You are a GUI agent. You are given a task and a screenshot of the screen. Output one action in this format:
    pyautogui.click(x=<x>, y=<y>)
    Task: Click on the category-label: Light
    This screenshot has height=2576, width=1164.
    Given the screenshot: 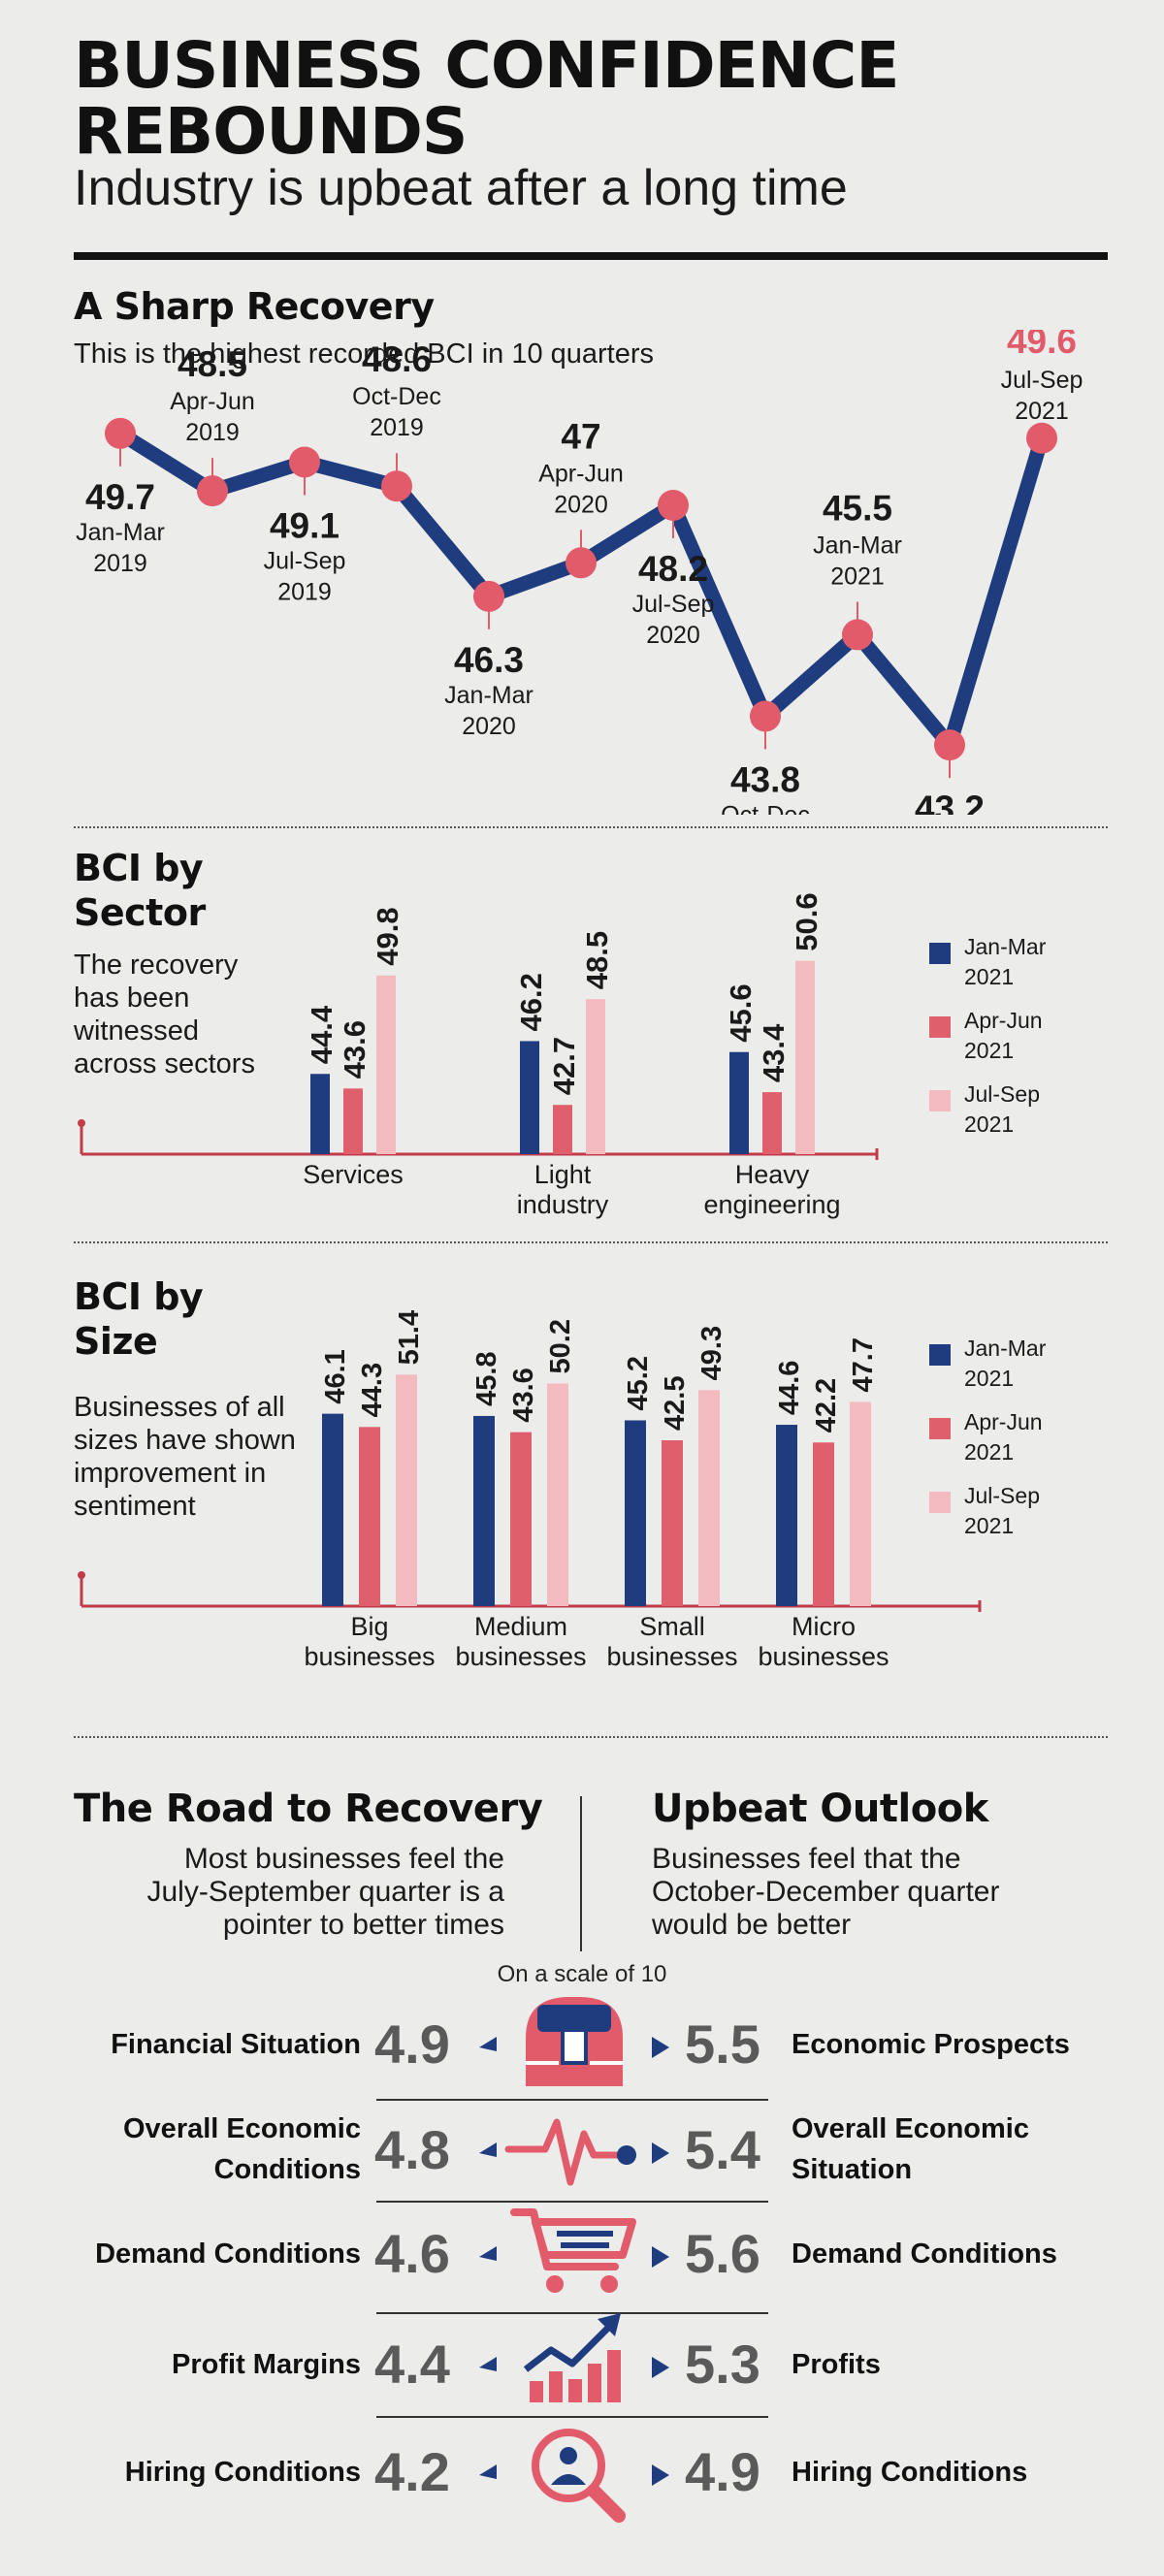 What is the action you would take?
    pyautogui.click(x=563, y=1174)
    